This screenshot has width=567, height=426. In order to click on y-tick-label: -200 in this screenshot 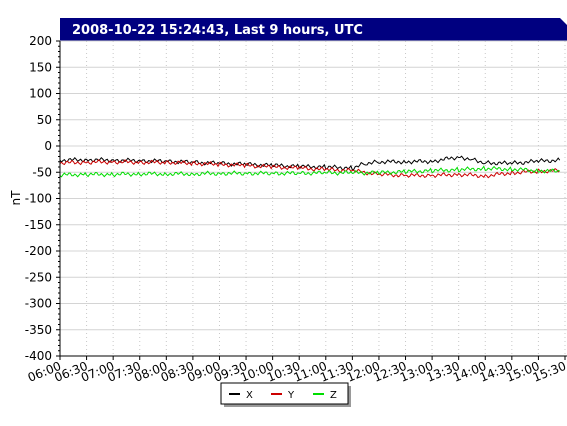, I will do `click(38, 251)`.